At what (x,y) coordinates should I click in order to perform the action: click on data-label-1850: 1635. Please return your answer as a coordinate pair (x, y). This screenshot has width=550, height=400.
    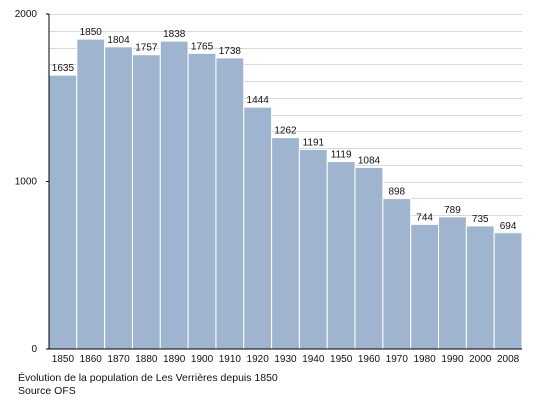
    Looking at the image, I should click on (63, 68).